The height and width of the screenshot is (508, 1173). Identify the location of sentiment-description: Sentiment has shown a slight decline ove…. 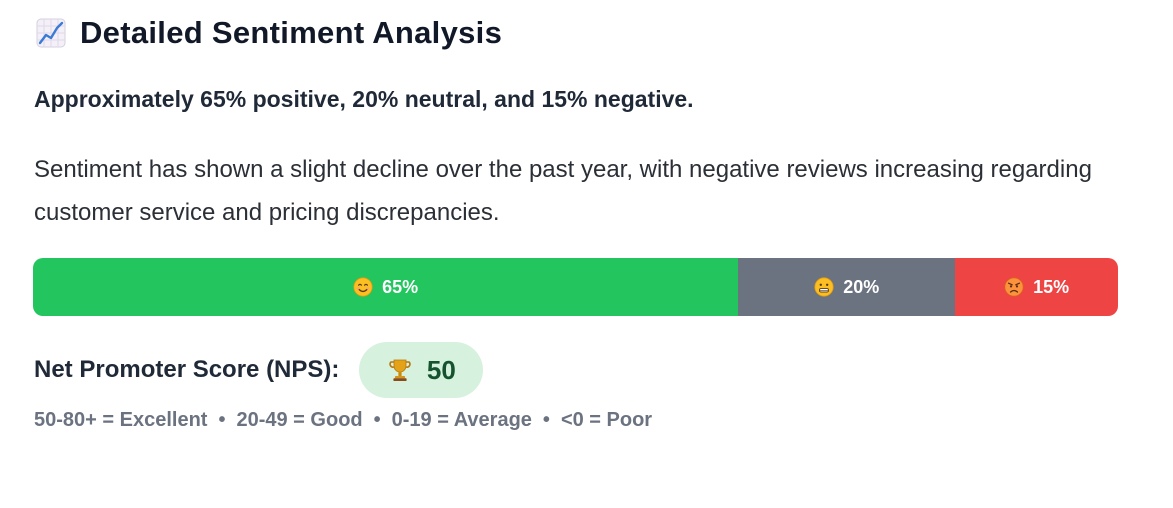
(563, 191).